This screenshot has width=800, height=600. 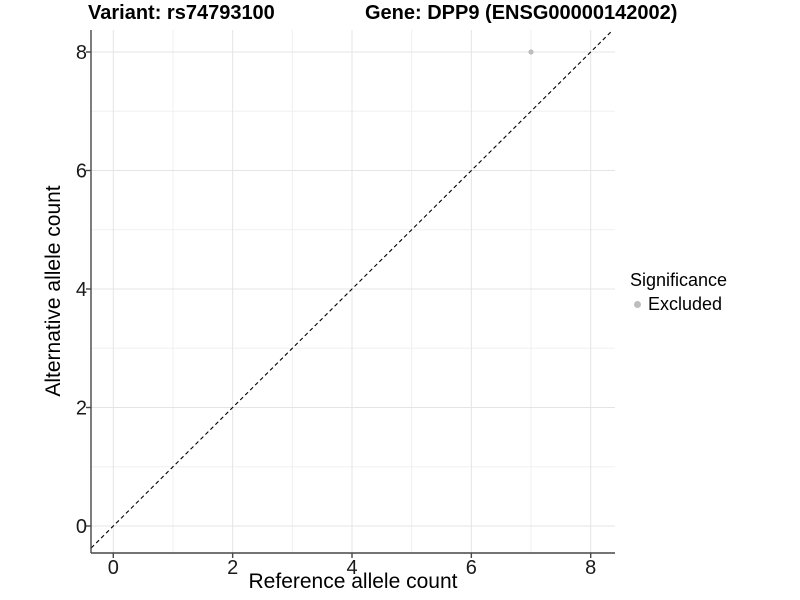 What do you see at coordinates (81, 527) in the screenshot?
I see `y-tick-label: 0` at bounding box center [81, 527].